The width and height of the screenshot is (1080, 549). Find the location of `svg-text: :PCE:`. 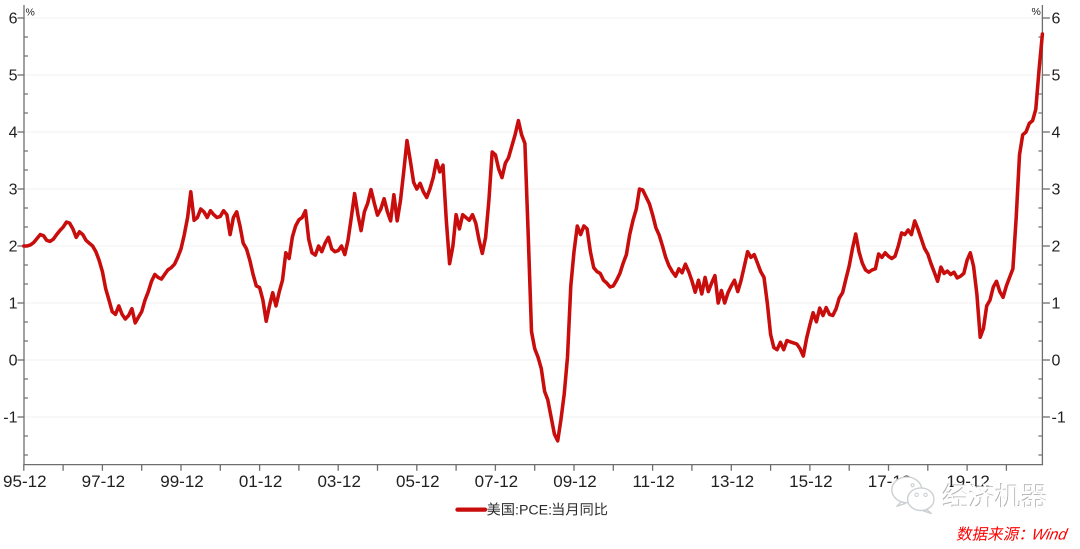

svg-text: :PCE: is located at coordinates (533, 510).